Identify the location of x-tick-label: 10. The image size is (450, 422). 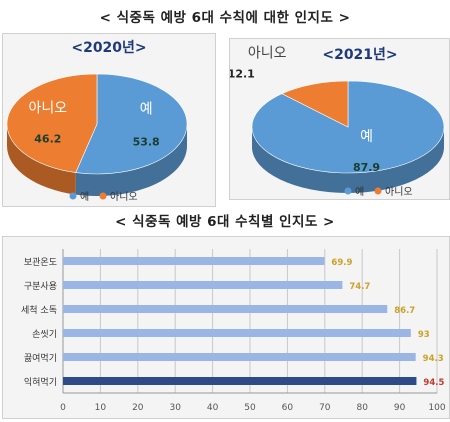
(101, 408).